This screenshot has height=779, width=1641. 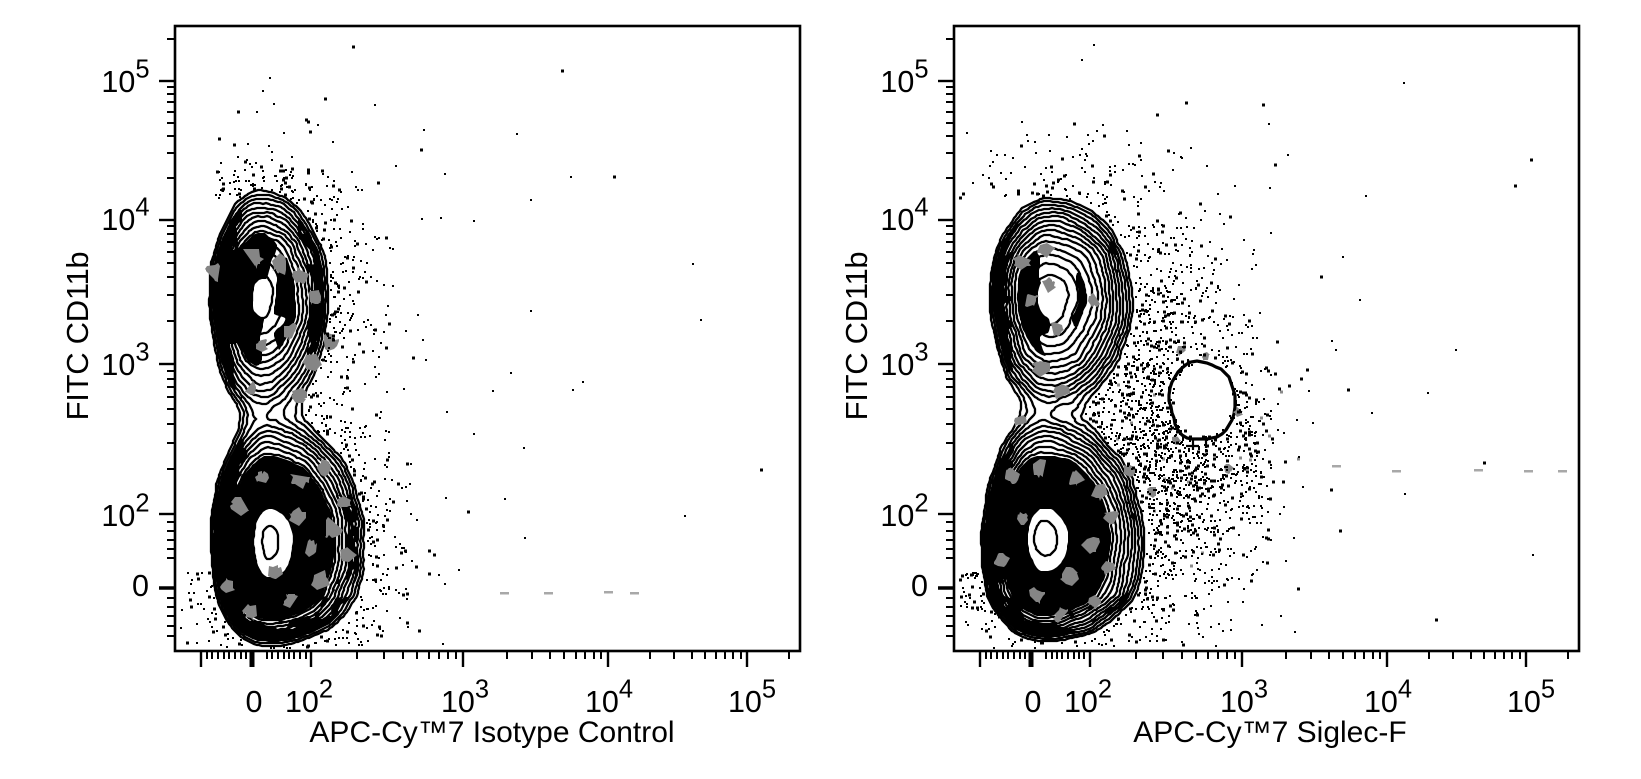 I want to click on svg-text: APC-Cy™7 Siglec-F, so click(x=1269, y=732).